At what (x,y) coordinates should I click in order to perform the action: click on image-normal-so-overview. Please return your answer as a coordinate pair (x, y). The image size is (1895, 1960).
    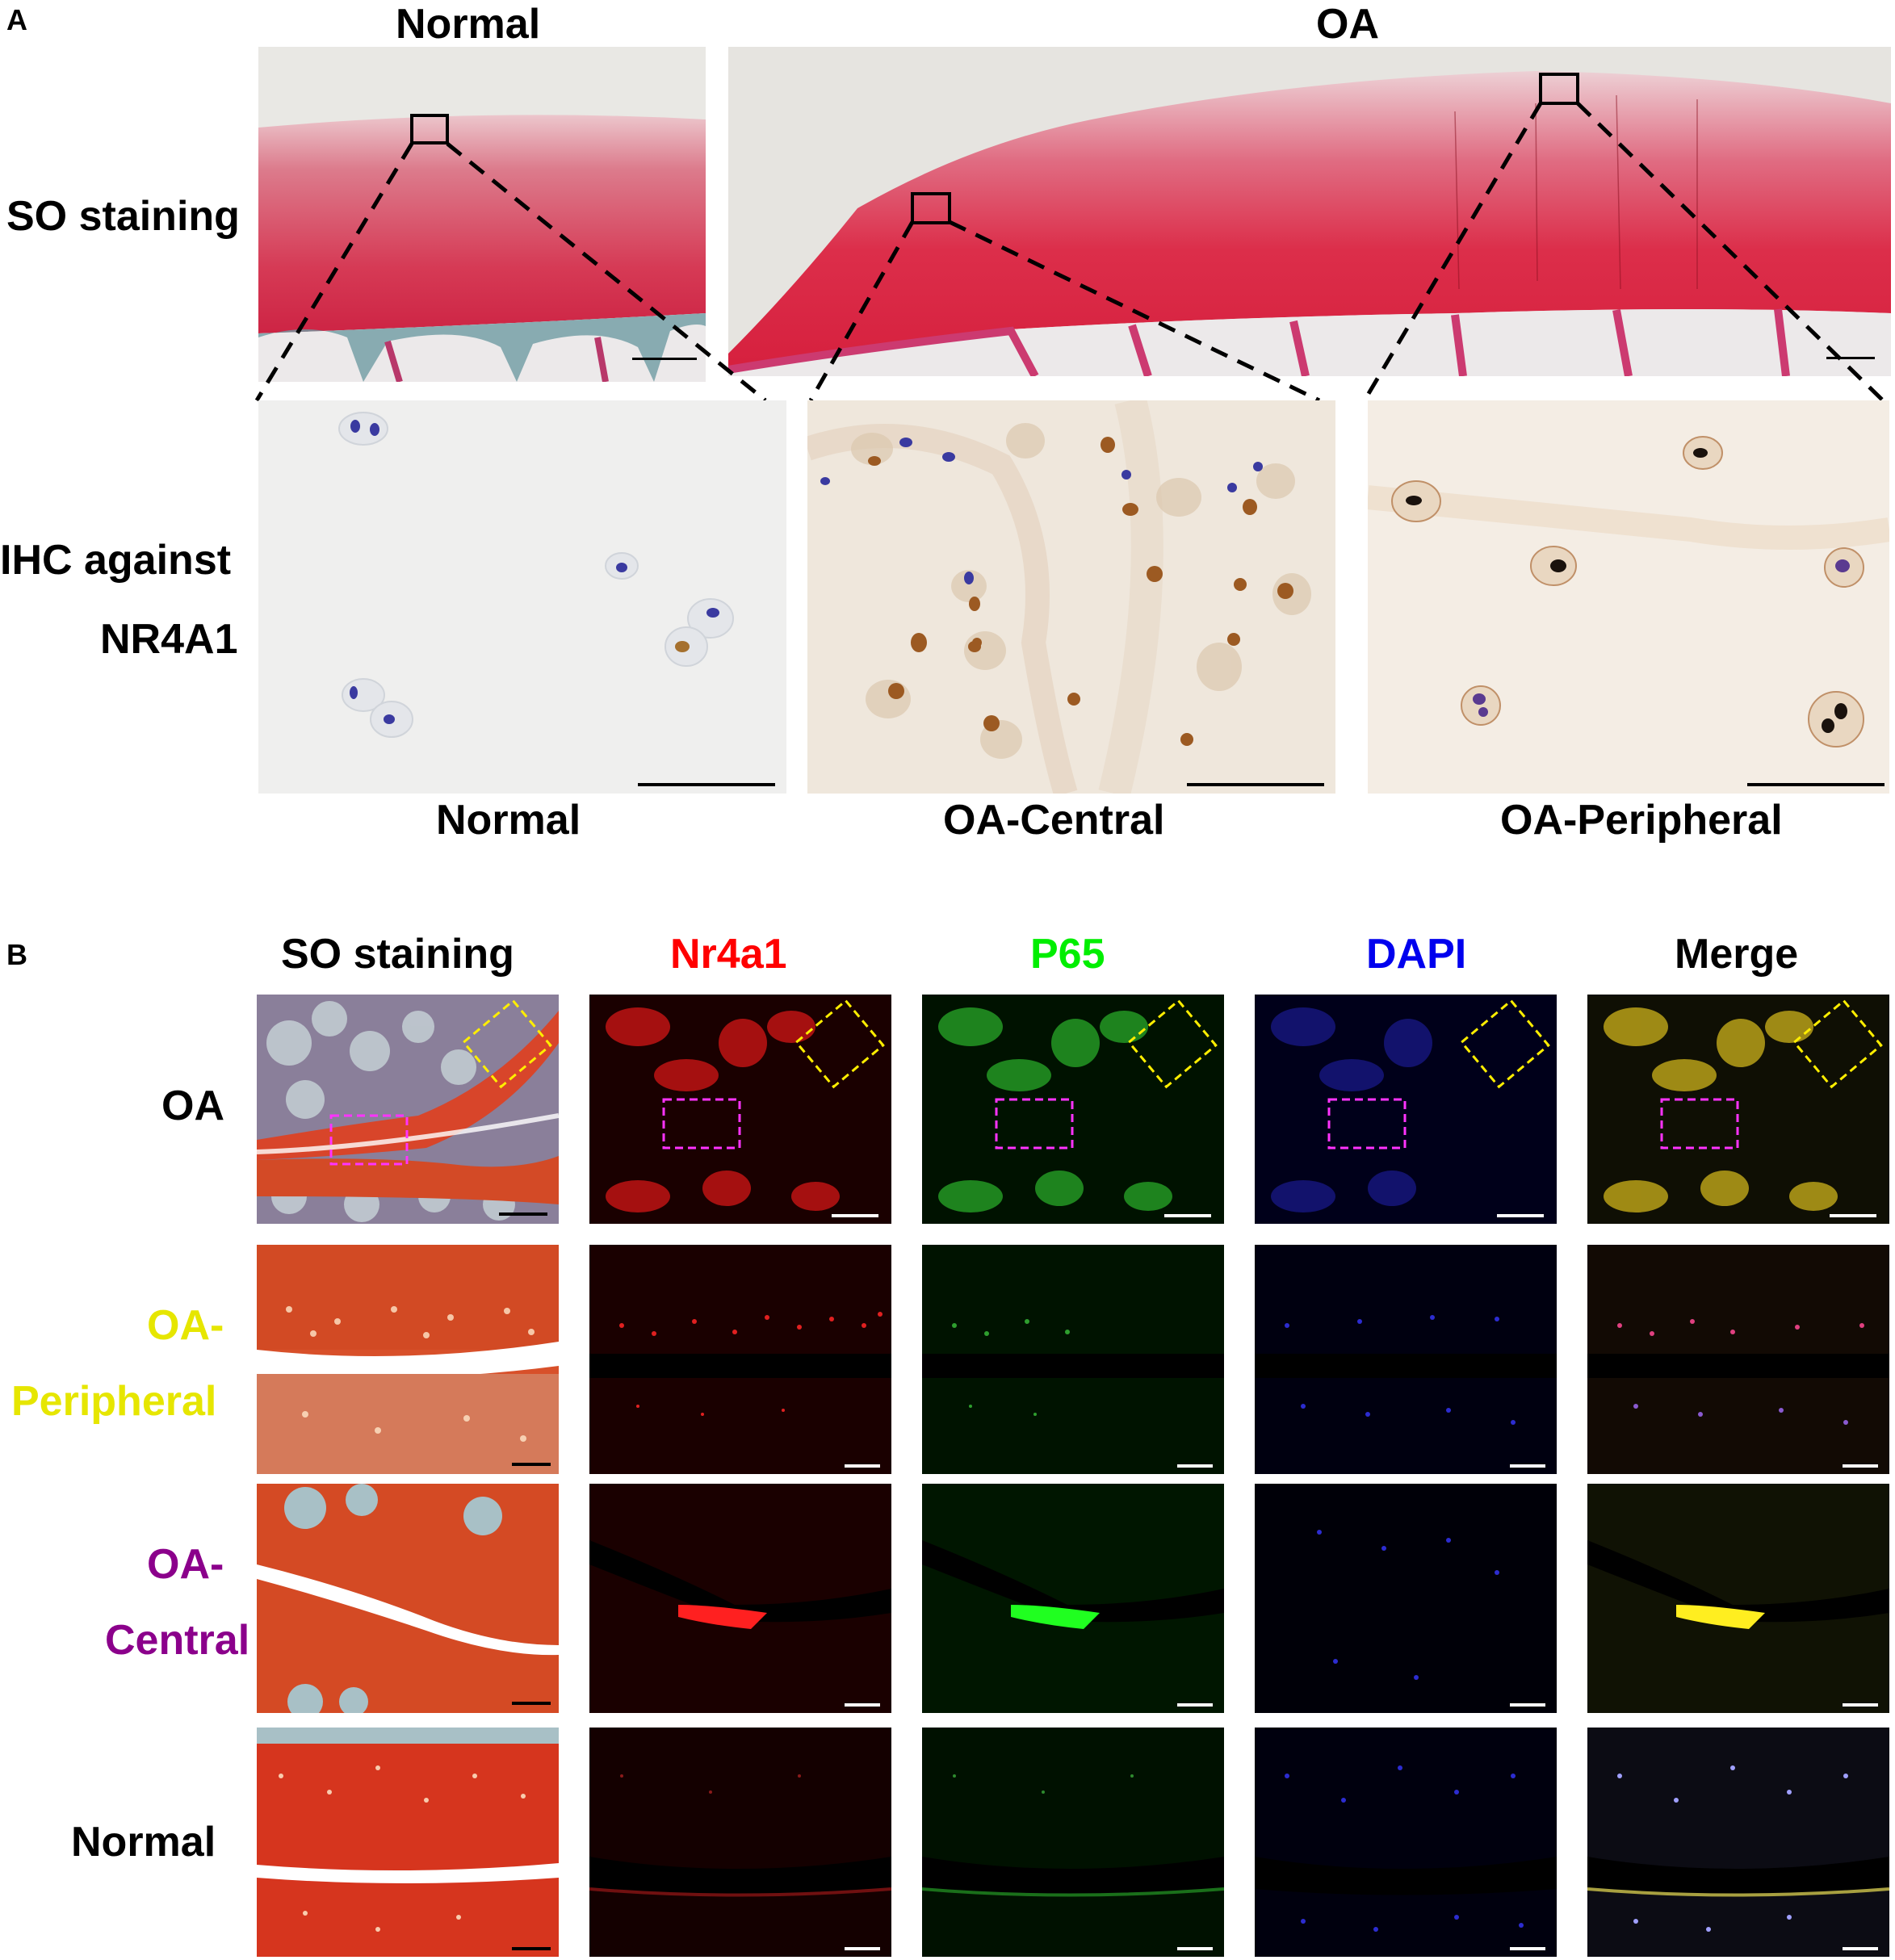
    Looking at the image, I should click on (482, 214).